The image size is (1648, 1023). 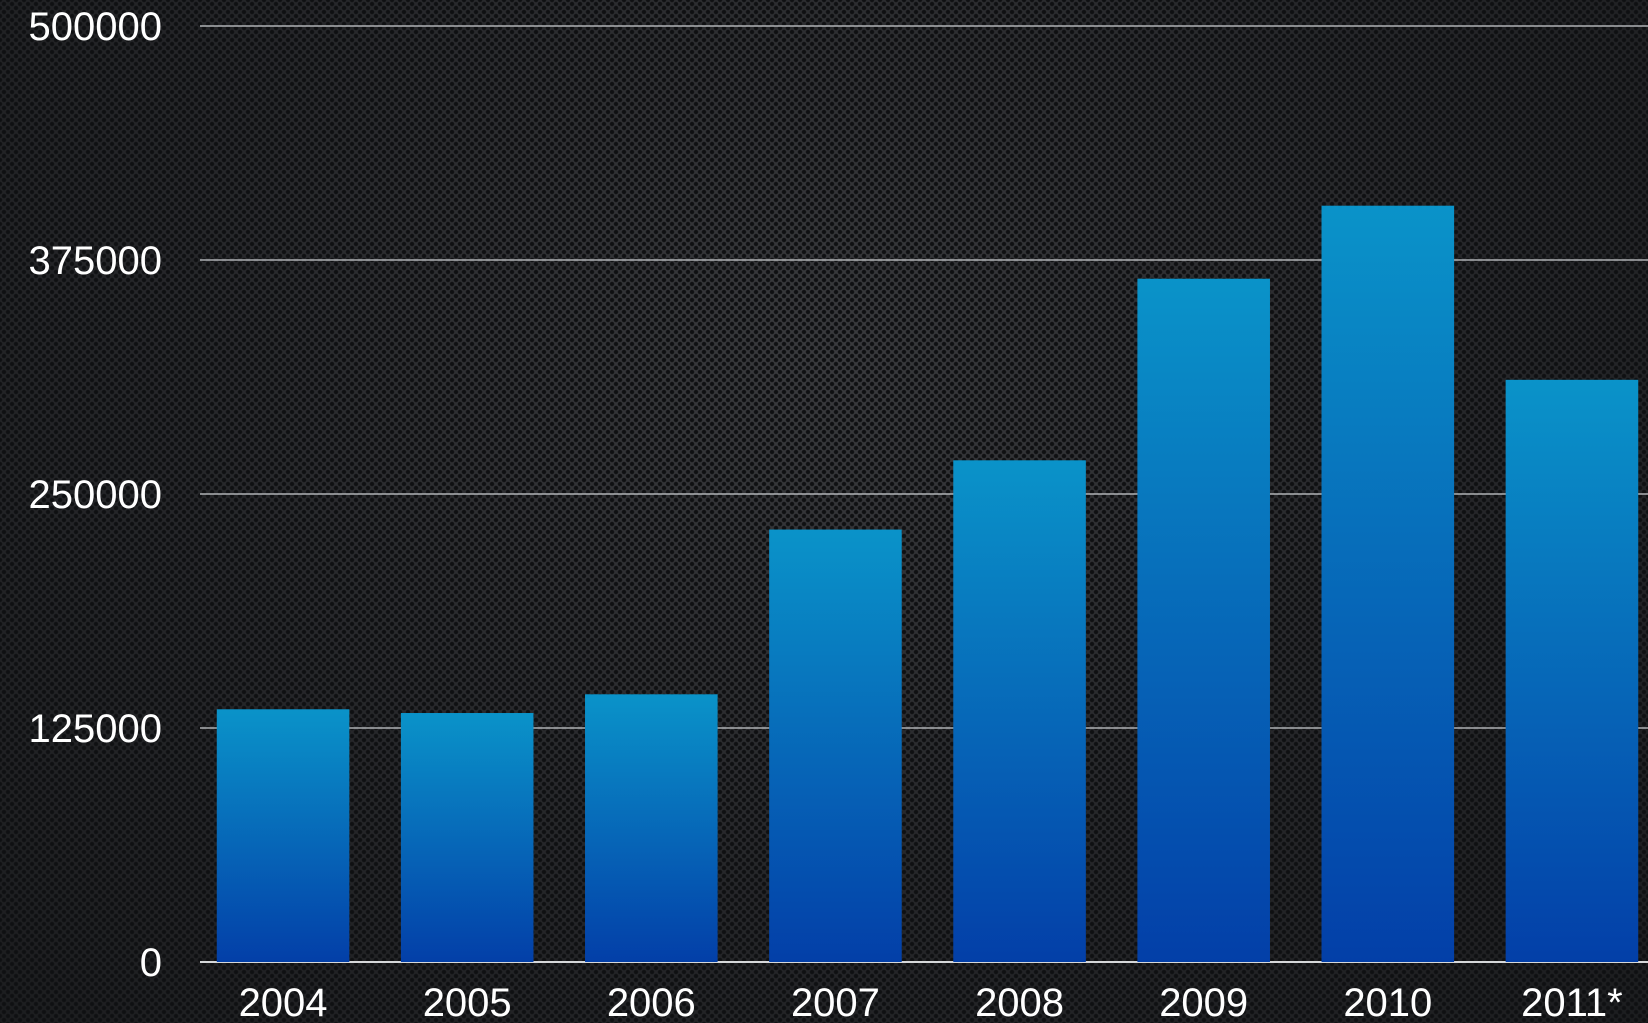 What do you see at coordinates (283, 1002) in the screenshot?
I see `x-tick-label: 2004` at bounding box center [283, 1002].